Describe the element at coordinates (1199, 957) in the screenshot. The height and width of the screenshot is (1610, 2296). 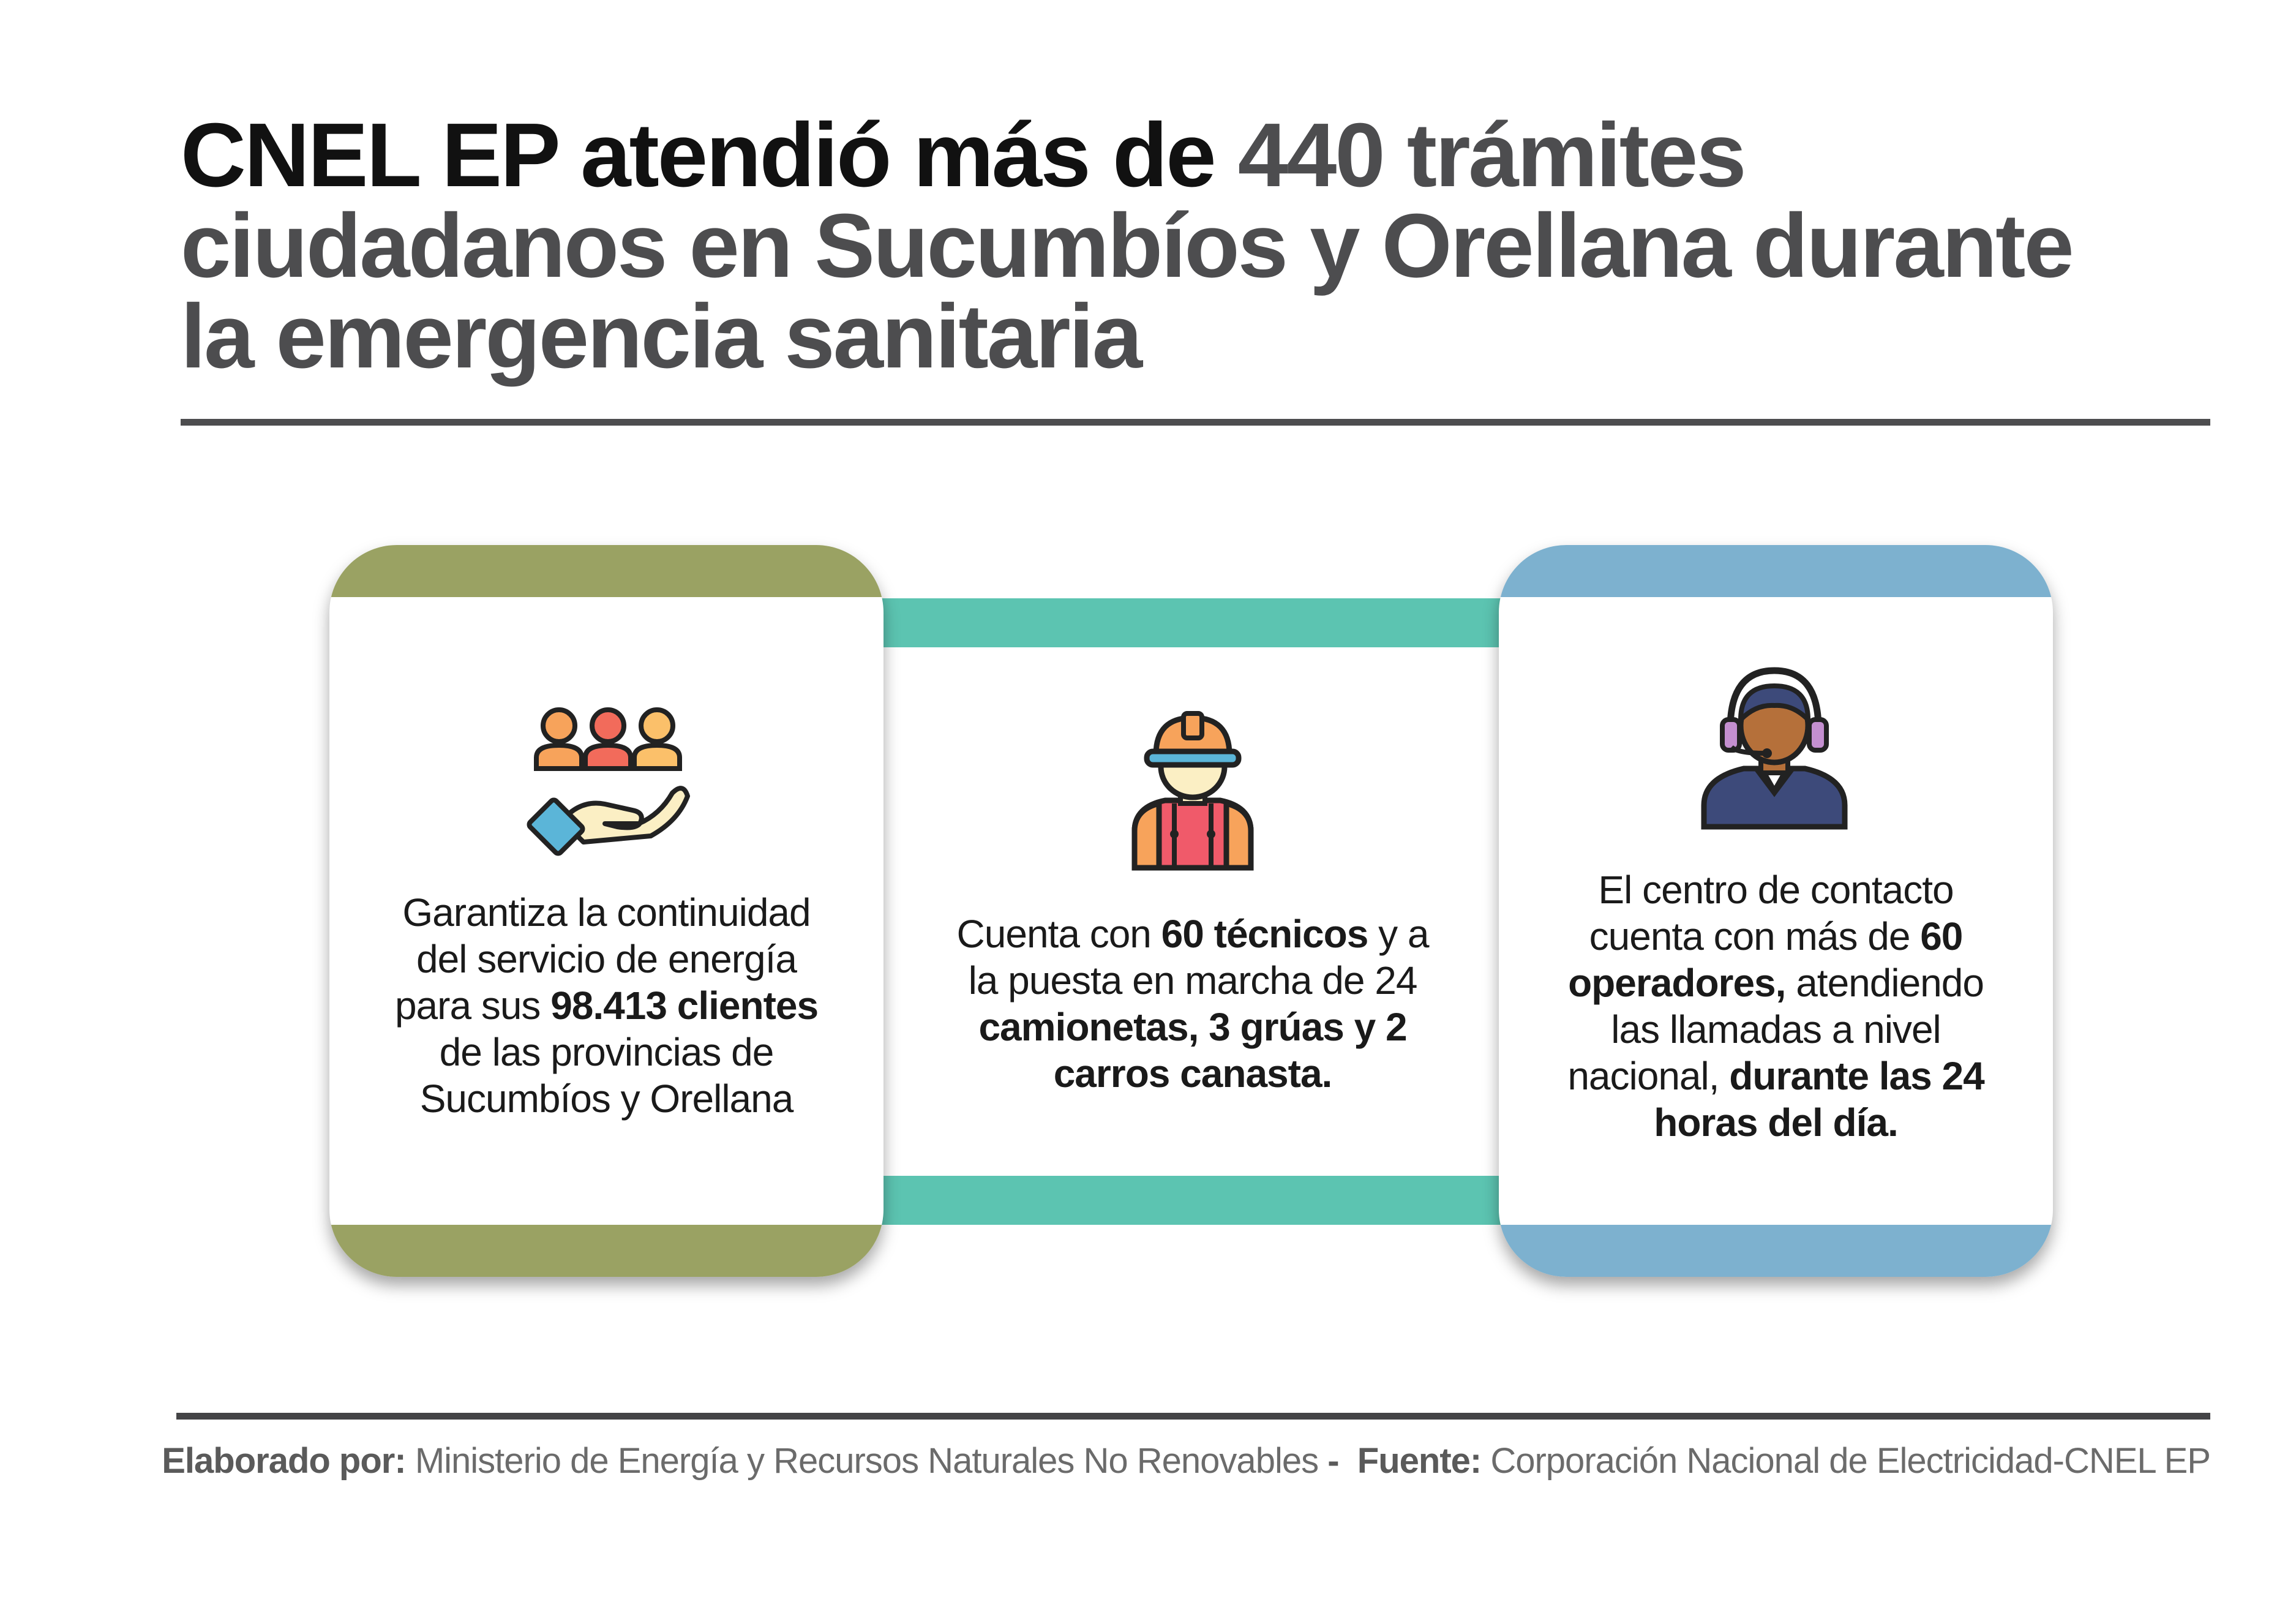
I see `middle-text-c: y a la puesta en marcha de 24` at that location.